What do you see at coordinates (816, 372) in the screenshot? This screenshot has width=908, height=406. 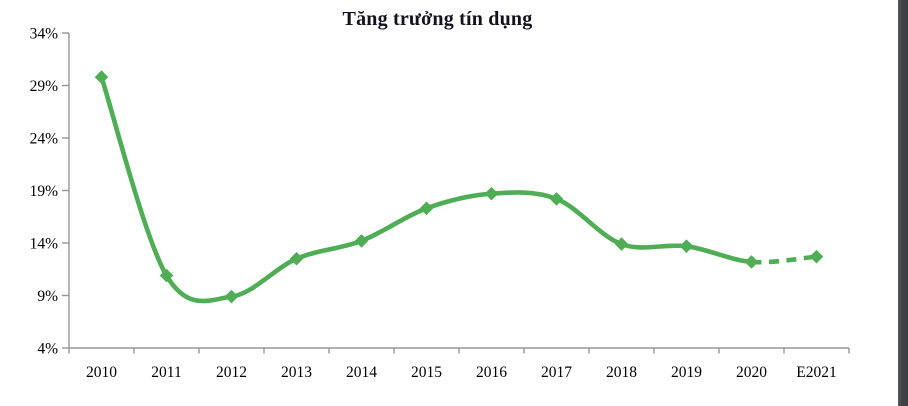 I see `x-tick-label-E2021: E2021` at bounding box center [816, 372].